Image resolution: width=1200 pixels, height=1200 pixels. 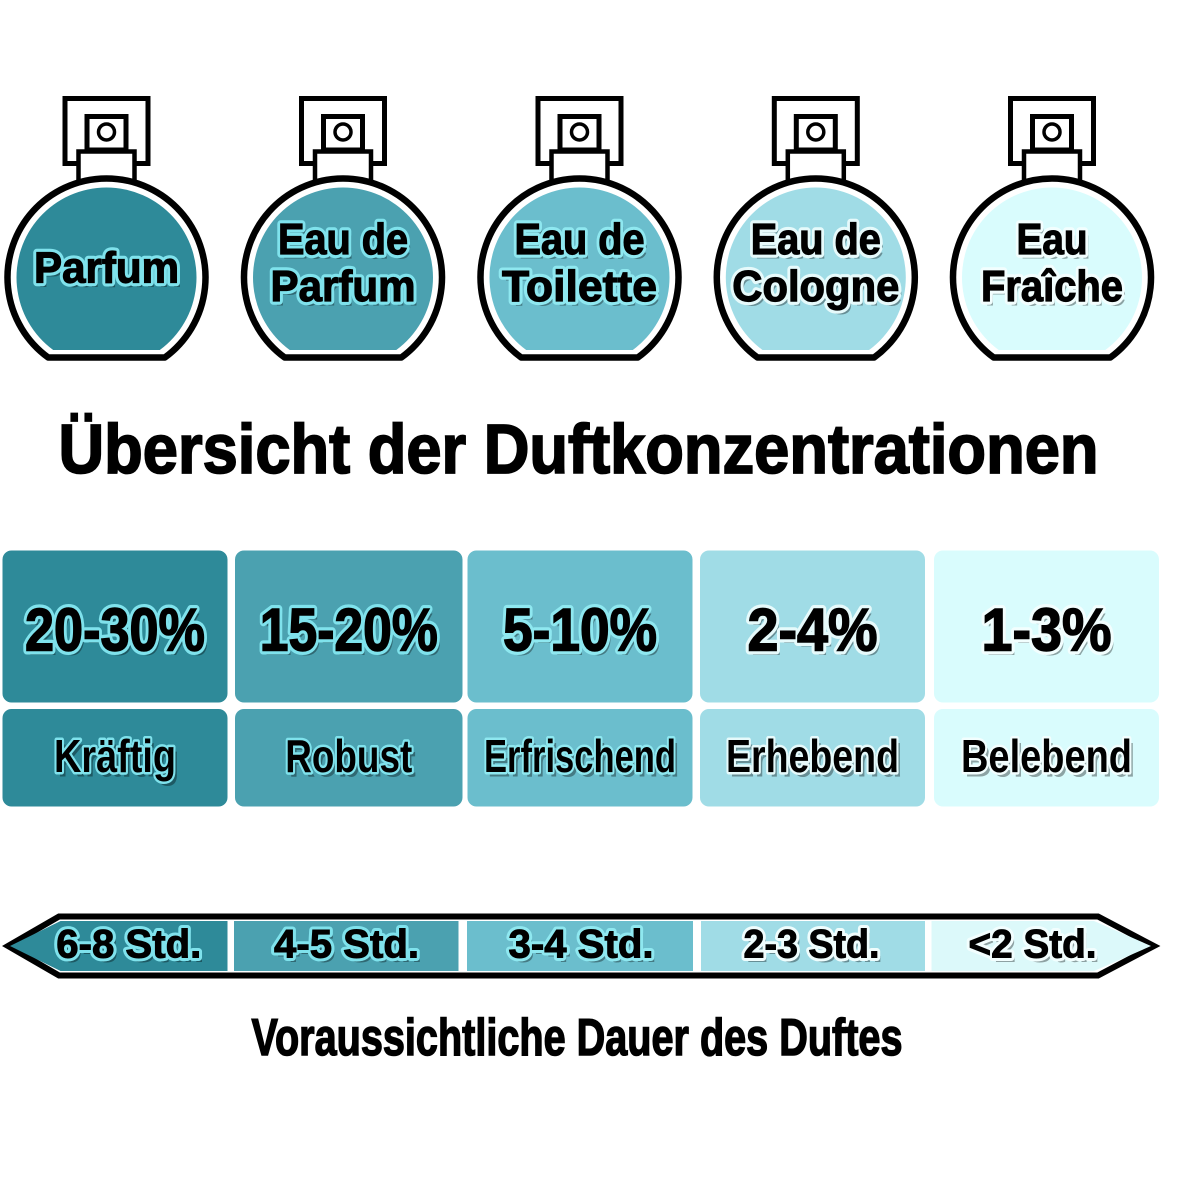 What do you see at coordinates (579, 449) in the screenshot?
I see `svg-text:Übersicht der Duftkonzentratio: Übersicht der Duftkonzentrationen` at bounding box center [579, 449].